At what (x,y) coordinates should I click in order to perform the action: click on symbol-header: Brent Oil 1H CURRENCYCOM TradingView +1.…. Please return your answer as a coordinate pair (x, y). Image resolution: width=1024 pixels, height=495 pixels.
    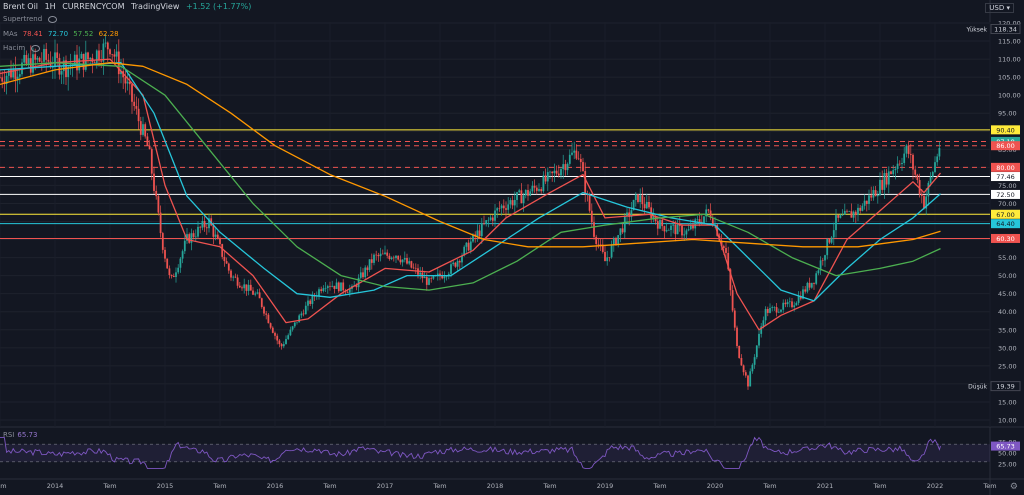
    Looking at the image, I should click on (129, 6).